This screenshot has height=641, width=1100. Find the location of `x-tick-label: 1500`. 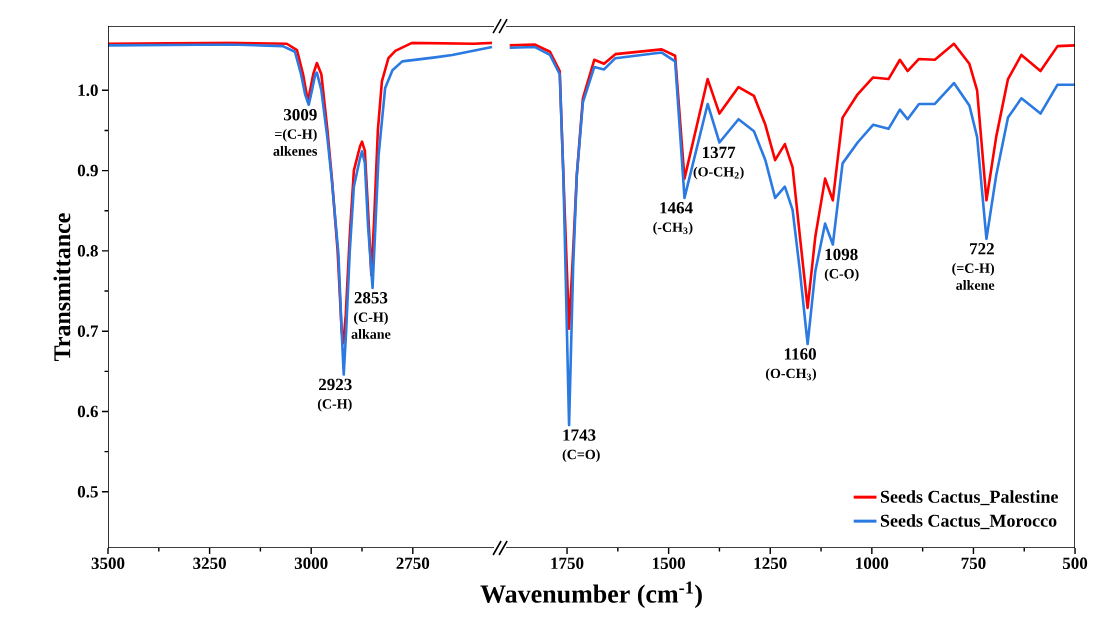

x-tick-label: 1500 is located at coordinates (669, 563).